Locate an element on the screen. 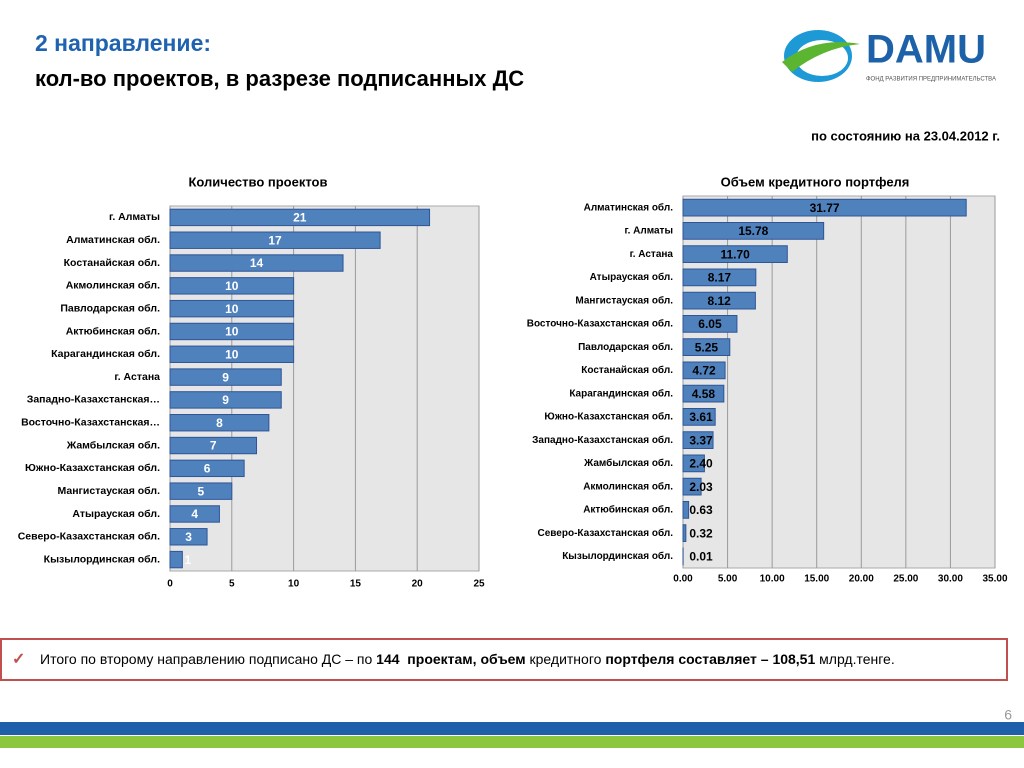  logo: DAMU ФОНД РАЗВИТИЯ ПРЕДПРИНИМАТЕЛЬСТВА is located at coordinates (889, 55).